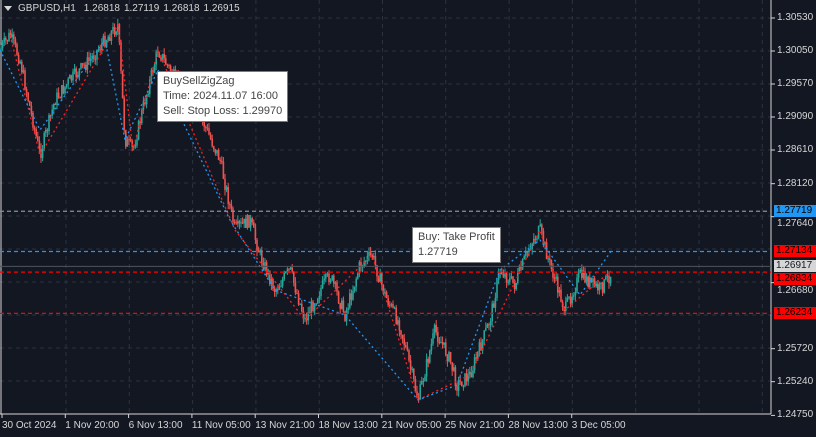  Describe the element at coordinates (795, 17) in the screenshot. I see `y-tick-label: 1.30530` at that location.